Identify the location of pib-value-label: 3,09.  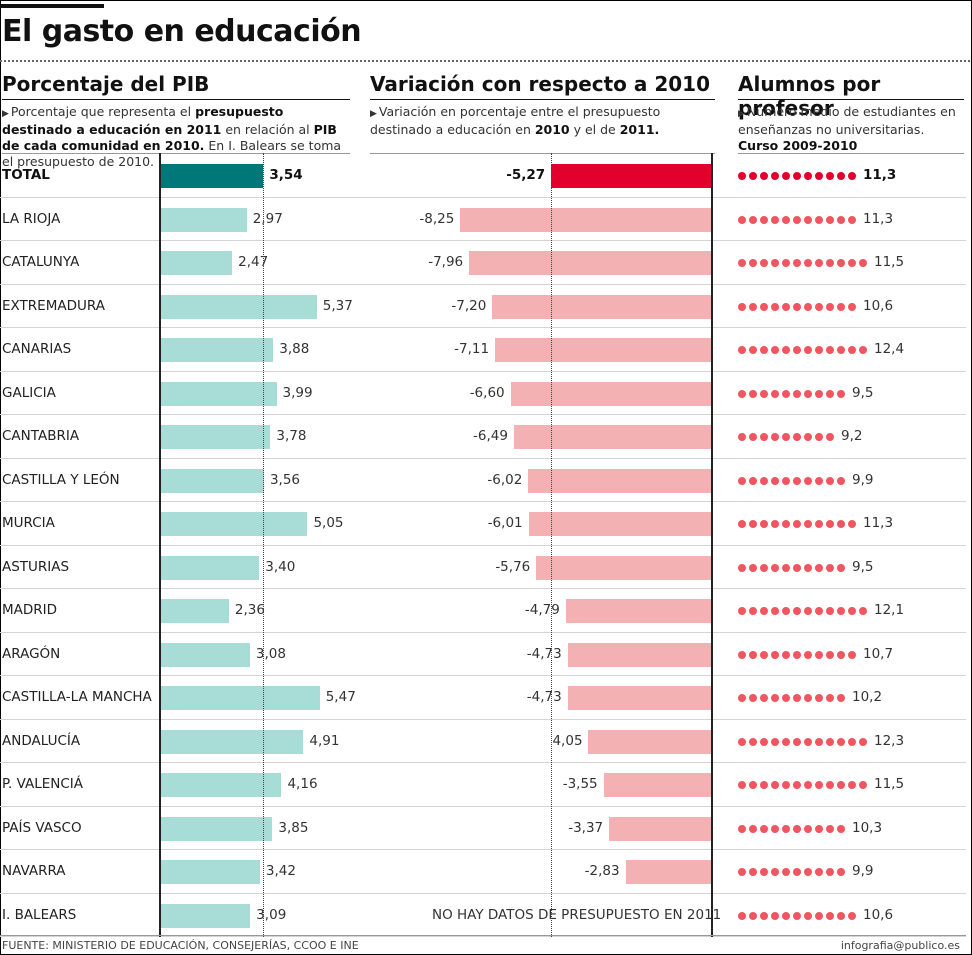
(271, 914).